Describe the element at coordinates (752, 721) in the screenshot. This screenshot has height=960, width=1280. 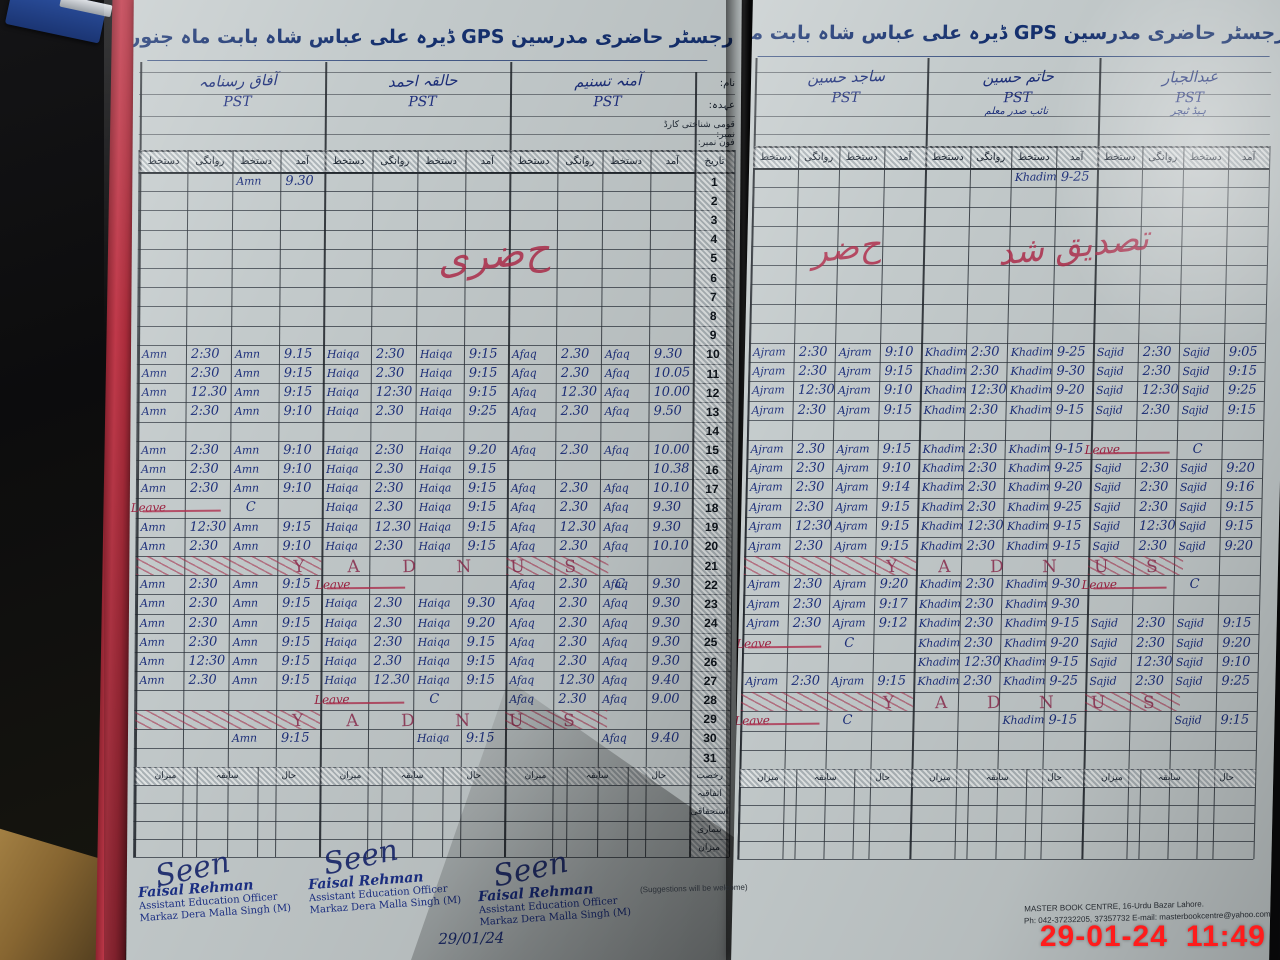
I see `leave-label: Leave` at that location.